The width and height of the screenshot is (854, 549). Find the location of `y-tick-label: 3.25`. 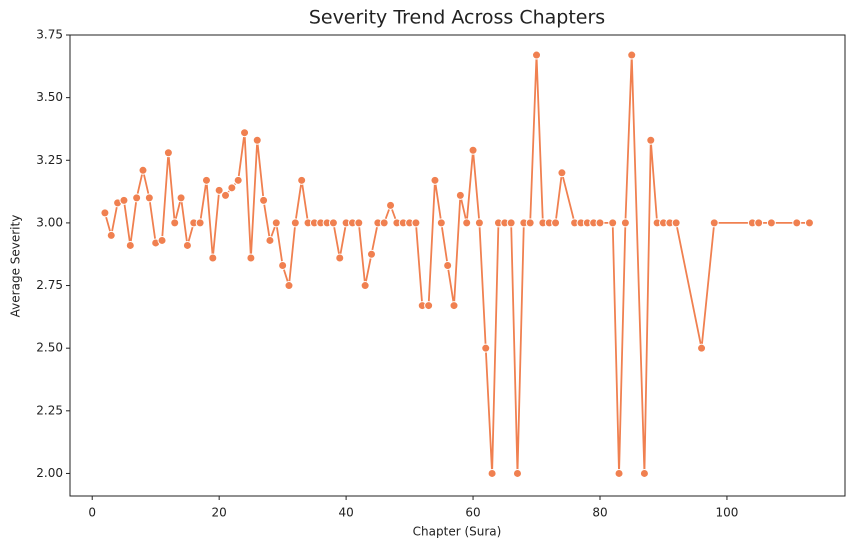

y-tick-label: 3.25 is located at coordinates (49, 160).